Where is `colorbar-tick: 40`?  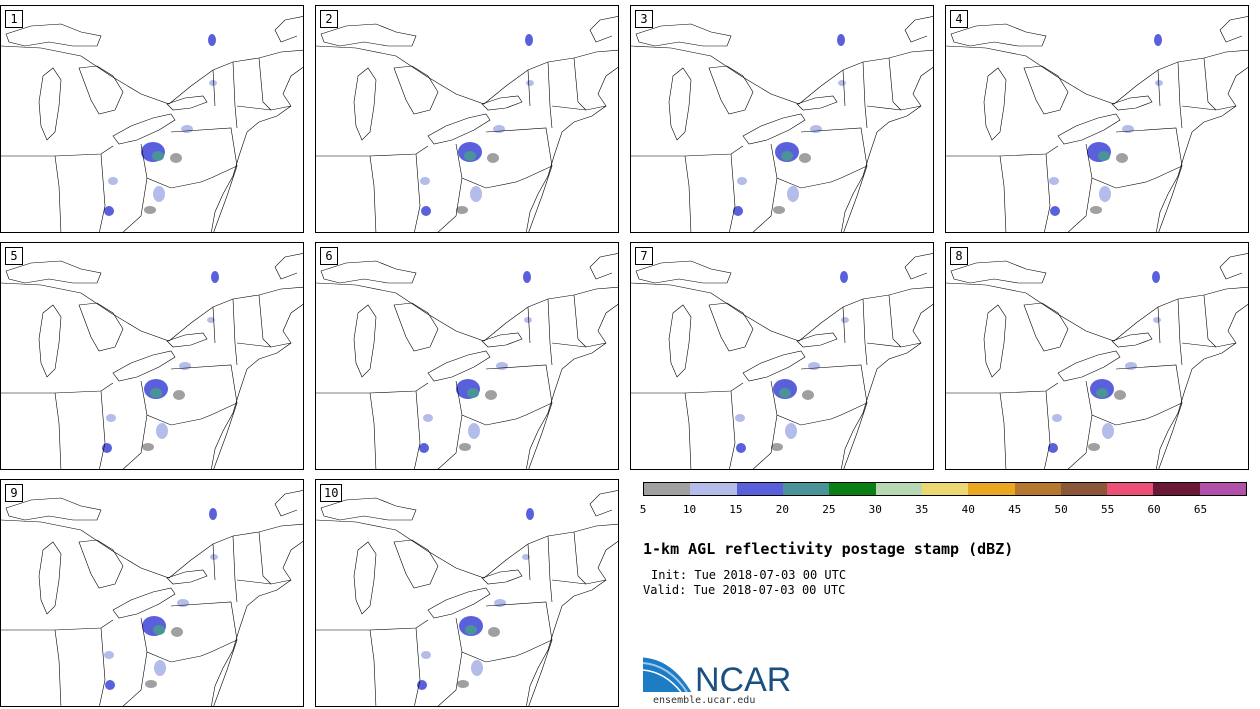
colorbar-tick: 40 is located at coordinates (968, 509).